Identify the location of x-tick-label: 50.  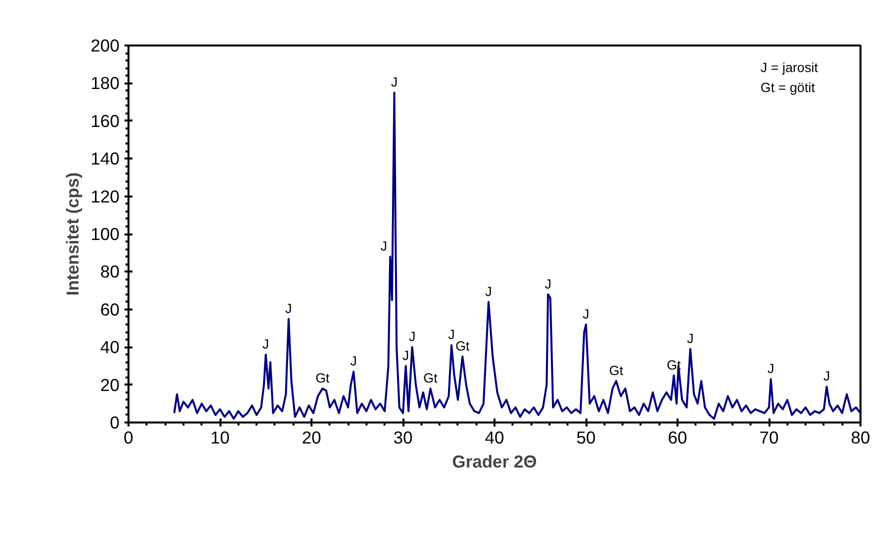
(586, 438).